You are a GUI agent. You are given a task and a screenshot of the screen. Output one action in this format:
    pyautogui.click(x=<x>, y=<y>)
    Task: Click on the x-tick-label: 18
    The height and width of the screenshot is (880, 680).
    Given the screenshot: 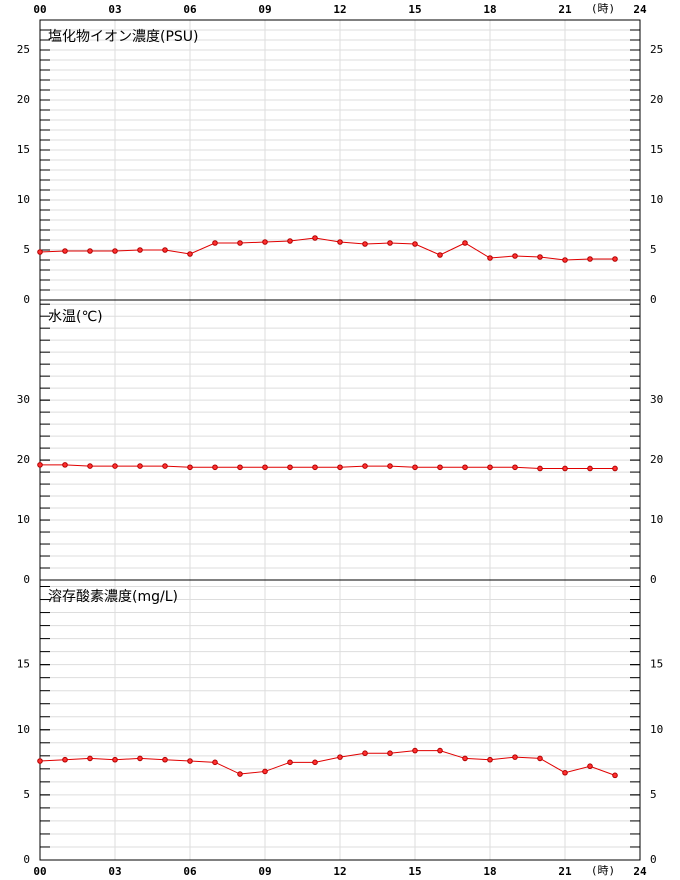 What is the action you would take?
    pyautogui.click(x=489, y=9)
    